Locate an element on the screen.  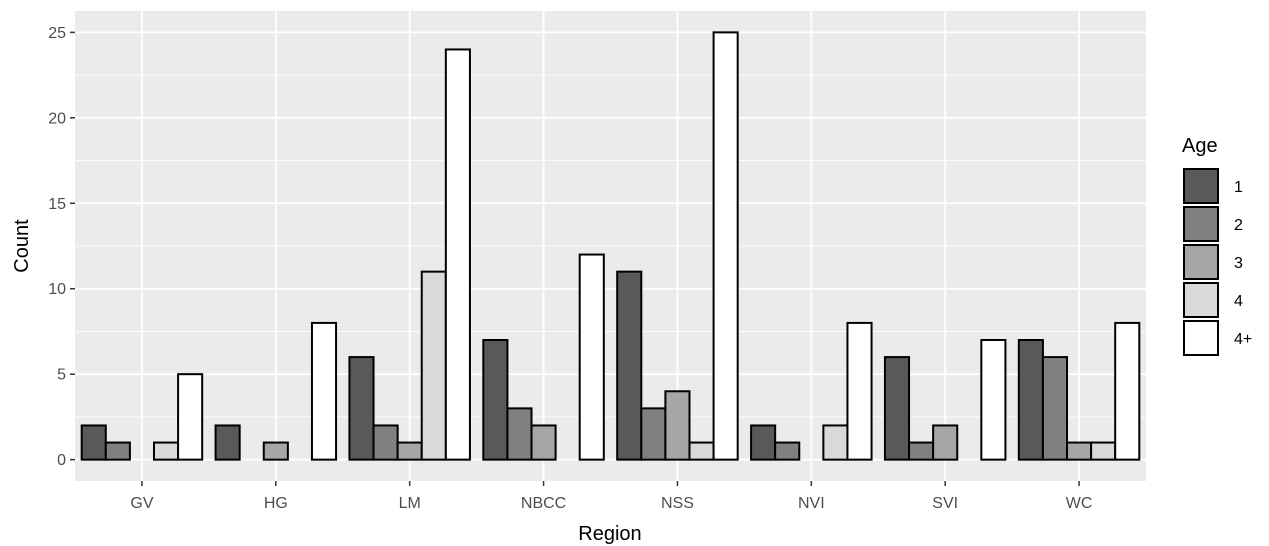
y-tick-label: 20 is located at coordinates (57, 118).